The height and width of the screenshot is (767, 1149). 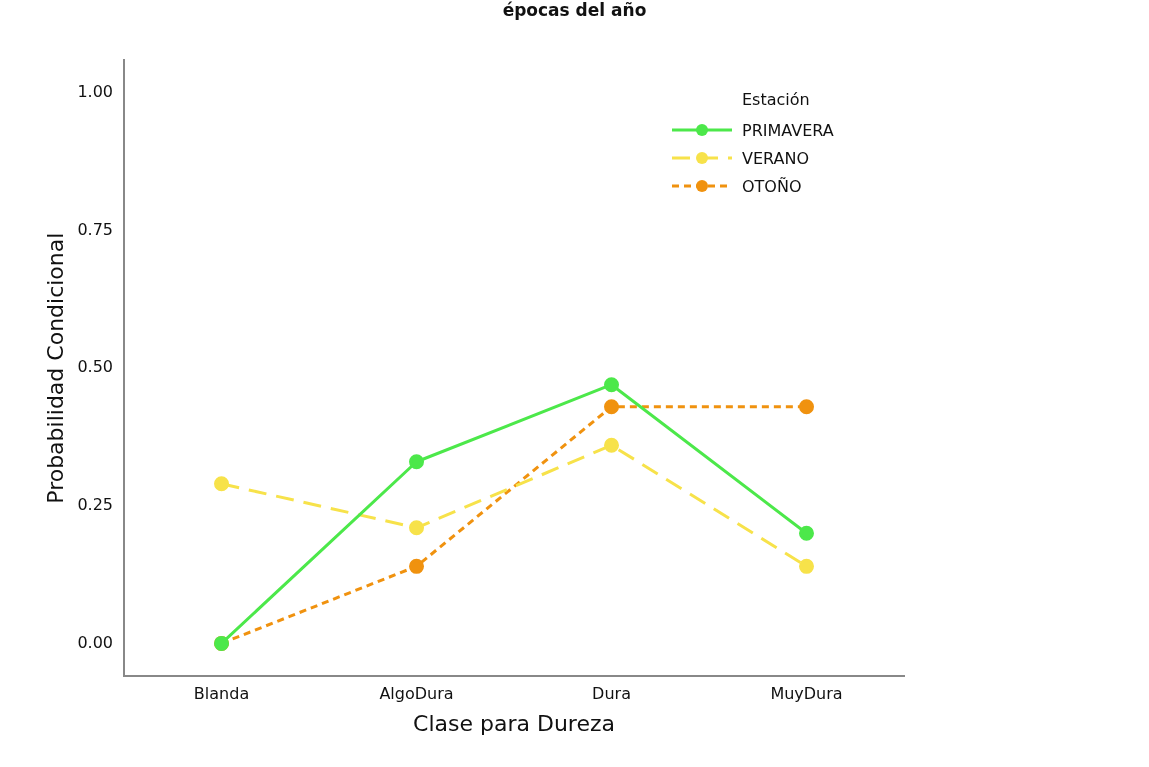 What do you see at coordinates (95, 504) in the screenshot?
I see `y-tick-label: 0.25` at bounding box center [95, 504].